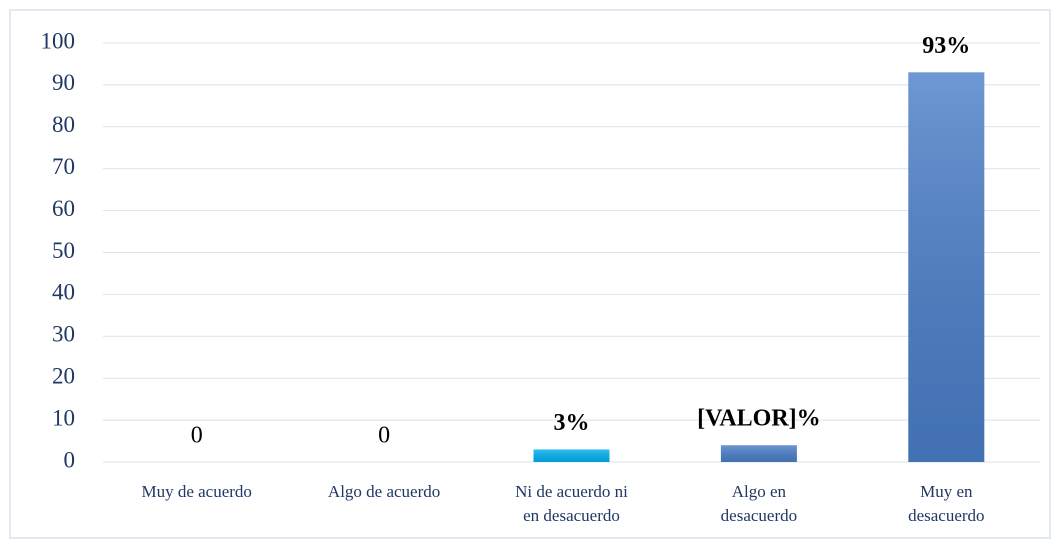  Describe the element at coordinates (63, 375) in the screenshot. I see `y-tick-label: 20` at that location.